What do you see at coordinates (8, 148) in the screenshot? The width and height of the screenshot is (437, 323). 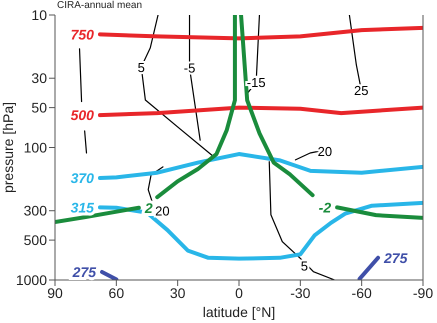 I see `y-axis-title: pressure [hPa]` at bounding box center [8, 148].